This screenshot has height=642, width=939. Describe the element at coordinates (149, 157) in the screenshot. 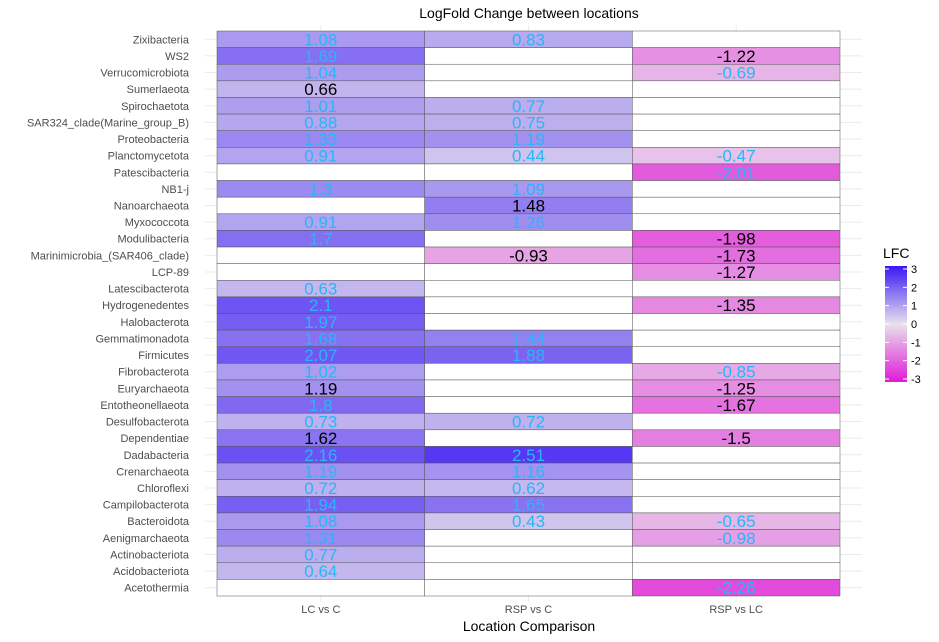

I see `row-tick-label: Planctomycetota` at that location.